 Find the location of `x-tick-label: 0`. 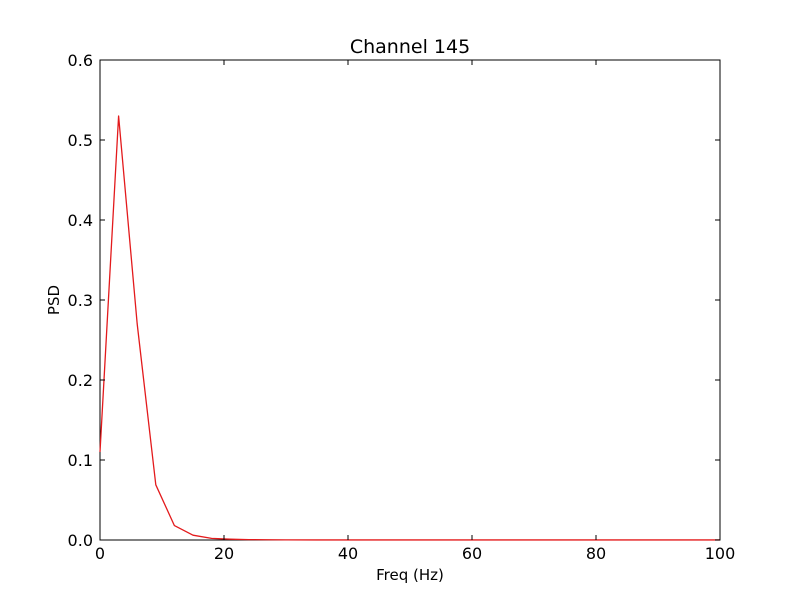

x-tick-label: 0 is located at coordinates (100, 553).